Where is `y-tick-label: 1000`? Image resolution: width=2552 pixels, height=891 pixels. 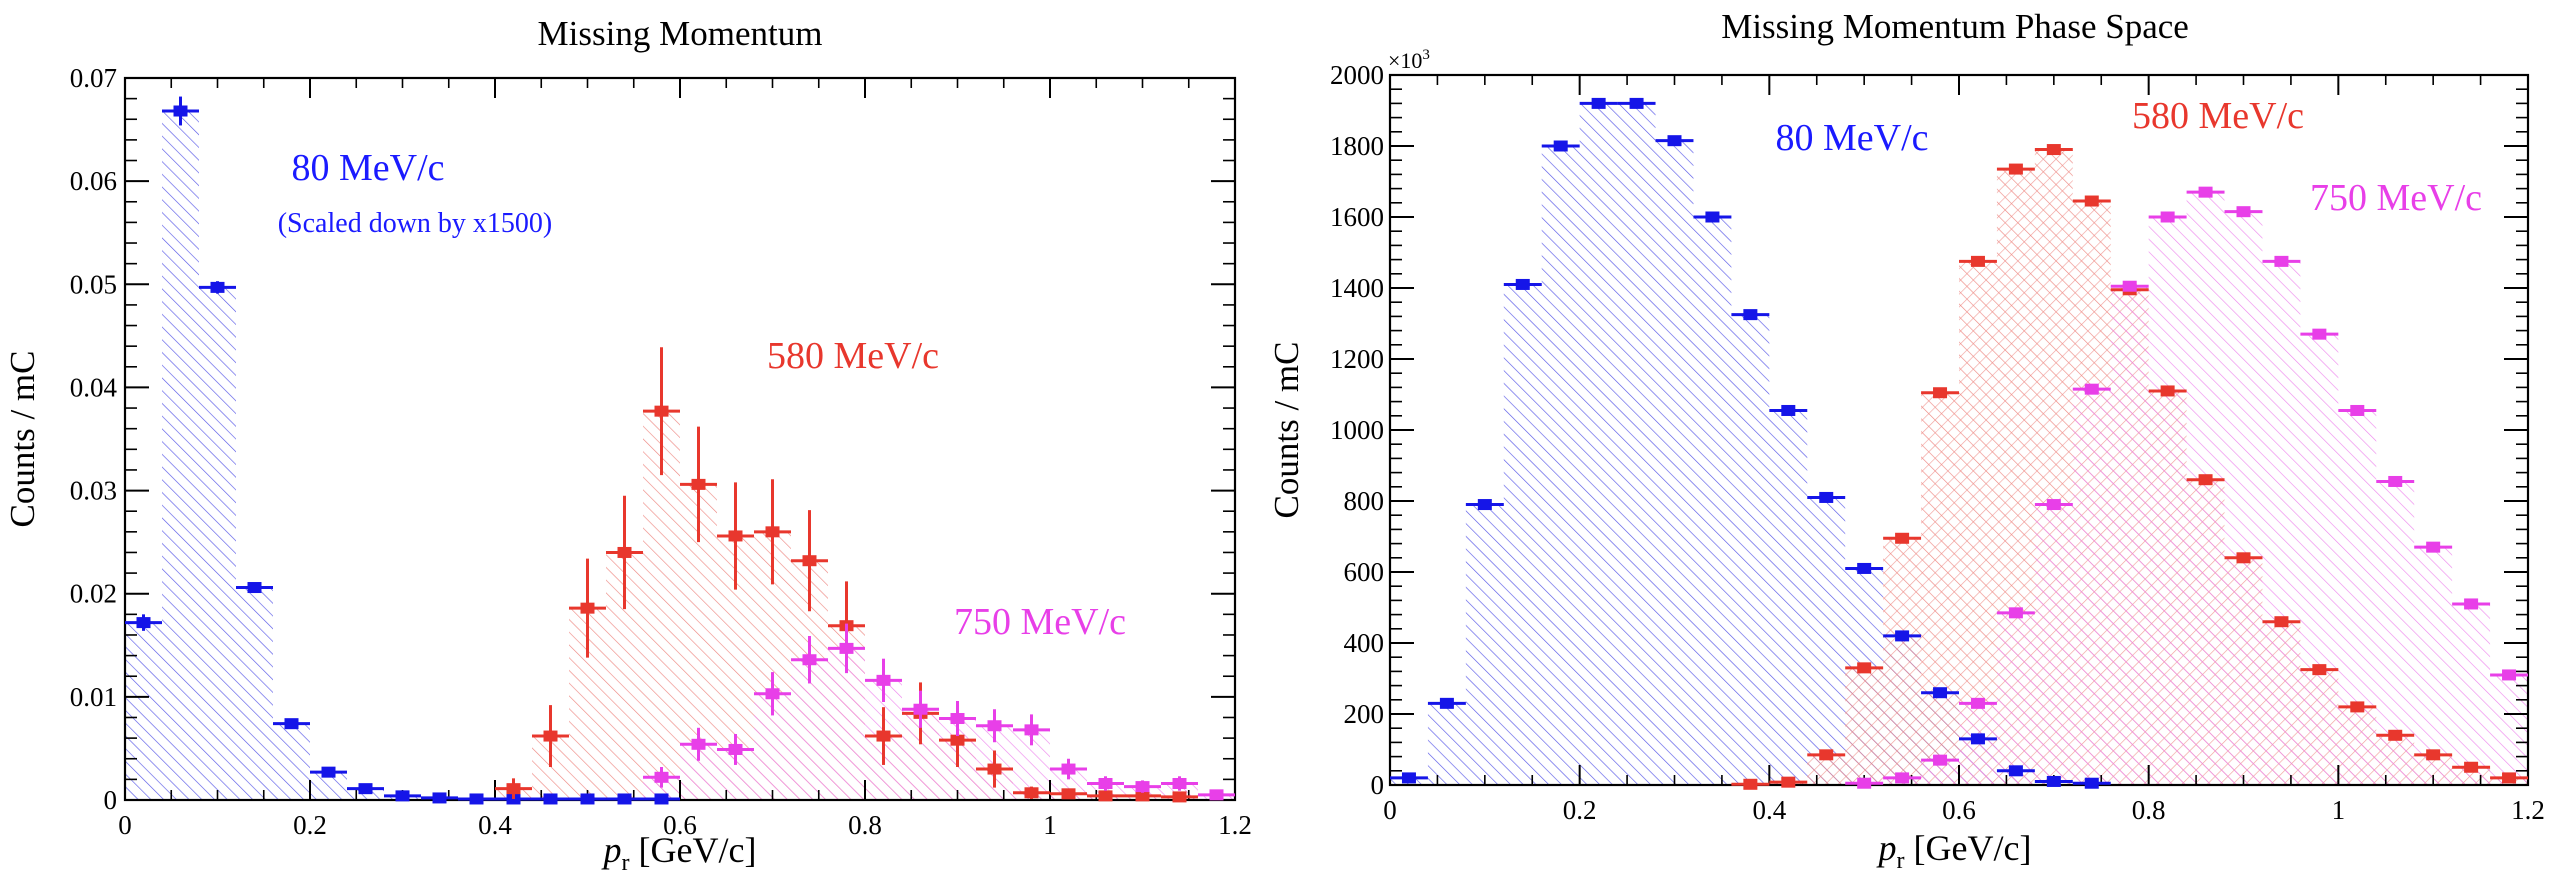 y-tick-label: 1000 is located at coordinates (1357, 430).